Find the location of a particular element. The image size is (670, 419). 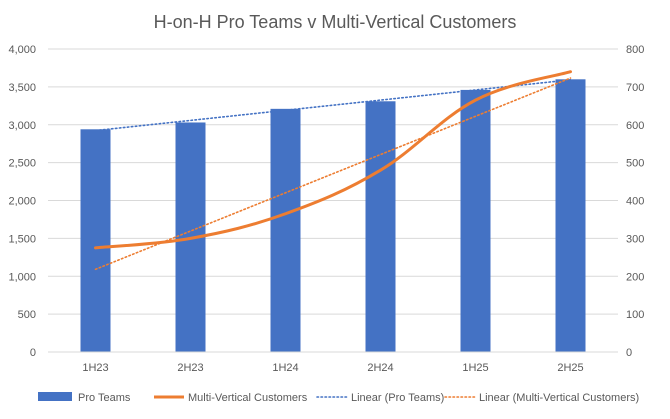

right-tick-label: 100 is located at coordinates (635, 315).